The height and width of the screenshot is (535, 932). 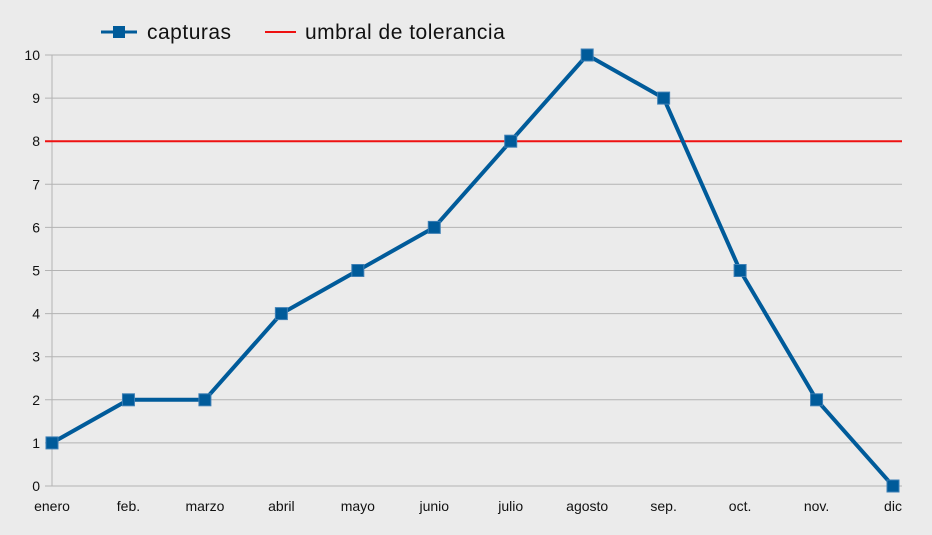 What do you see at coordinates (36, 443) in the screenshot?
I see `y-tick-label: 1` at bounding box center [36, 443].